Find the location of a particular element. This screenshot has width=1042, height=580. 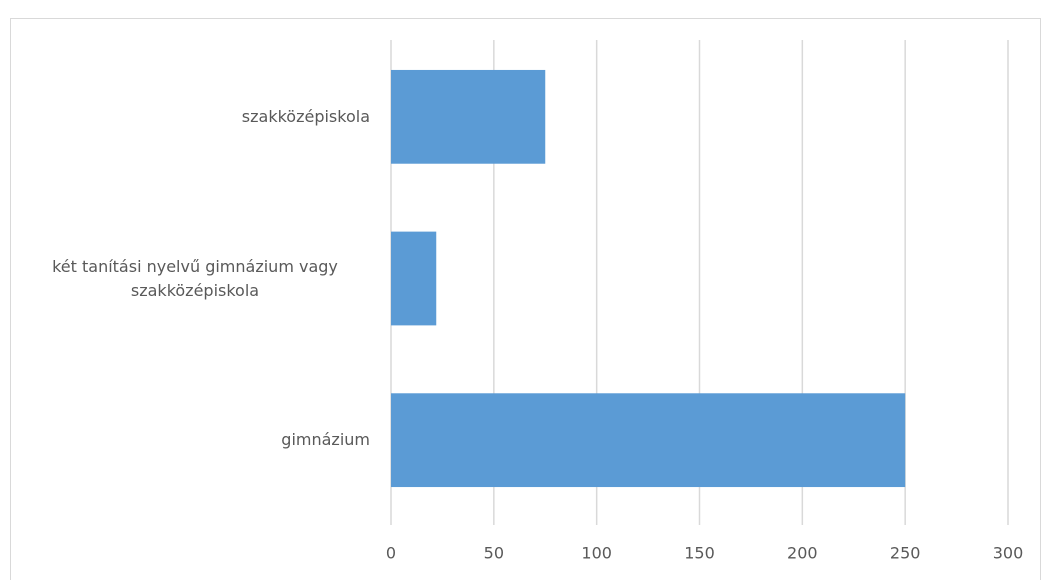

x-tick-label: 300 is located at coordinates (1008, 553).